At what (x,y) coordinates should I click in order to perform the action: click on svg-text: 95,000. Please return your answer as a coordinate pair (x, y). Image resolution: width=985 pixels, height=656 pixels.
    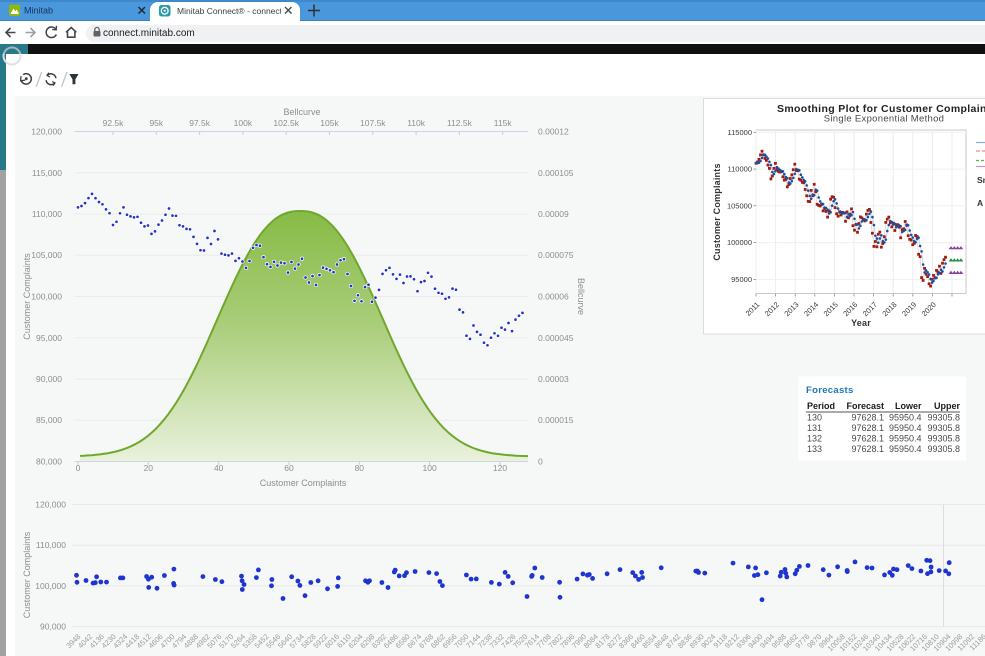
    Looking at the image, I should click on (49, 338).